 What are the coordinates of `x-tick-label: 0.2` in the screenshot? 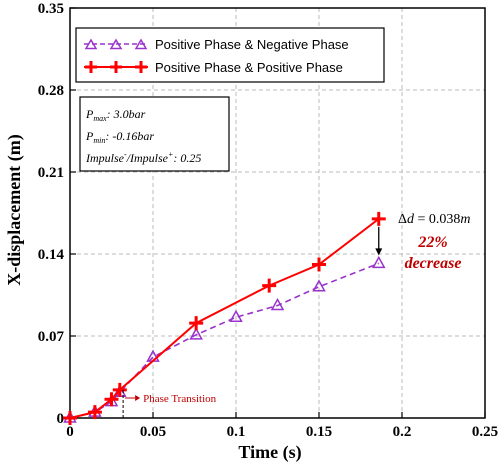 It's located at (402, 432).